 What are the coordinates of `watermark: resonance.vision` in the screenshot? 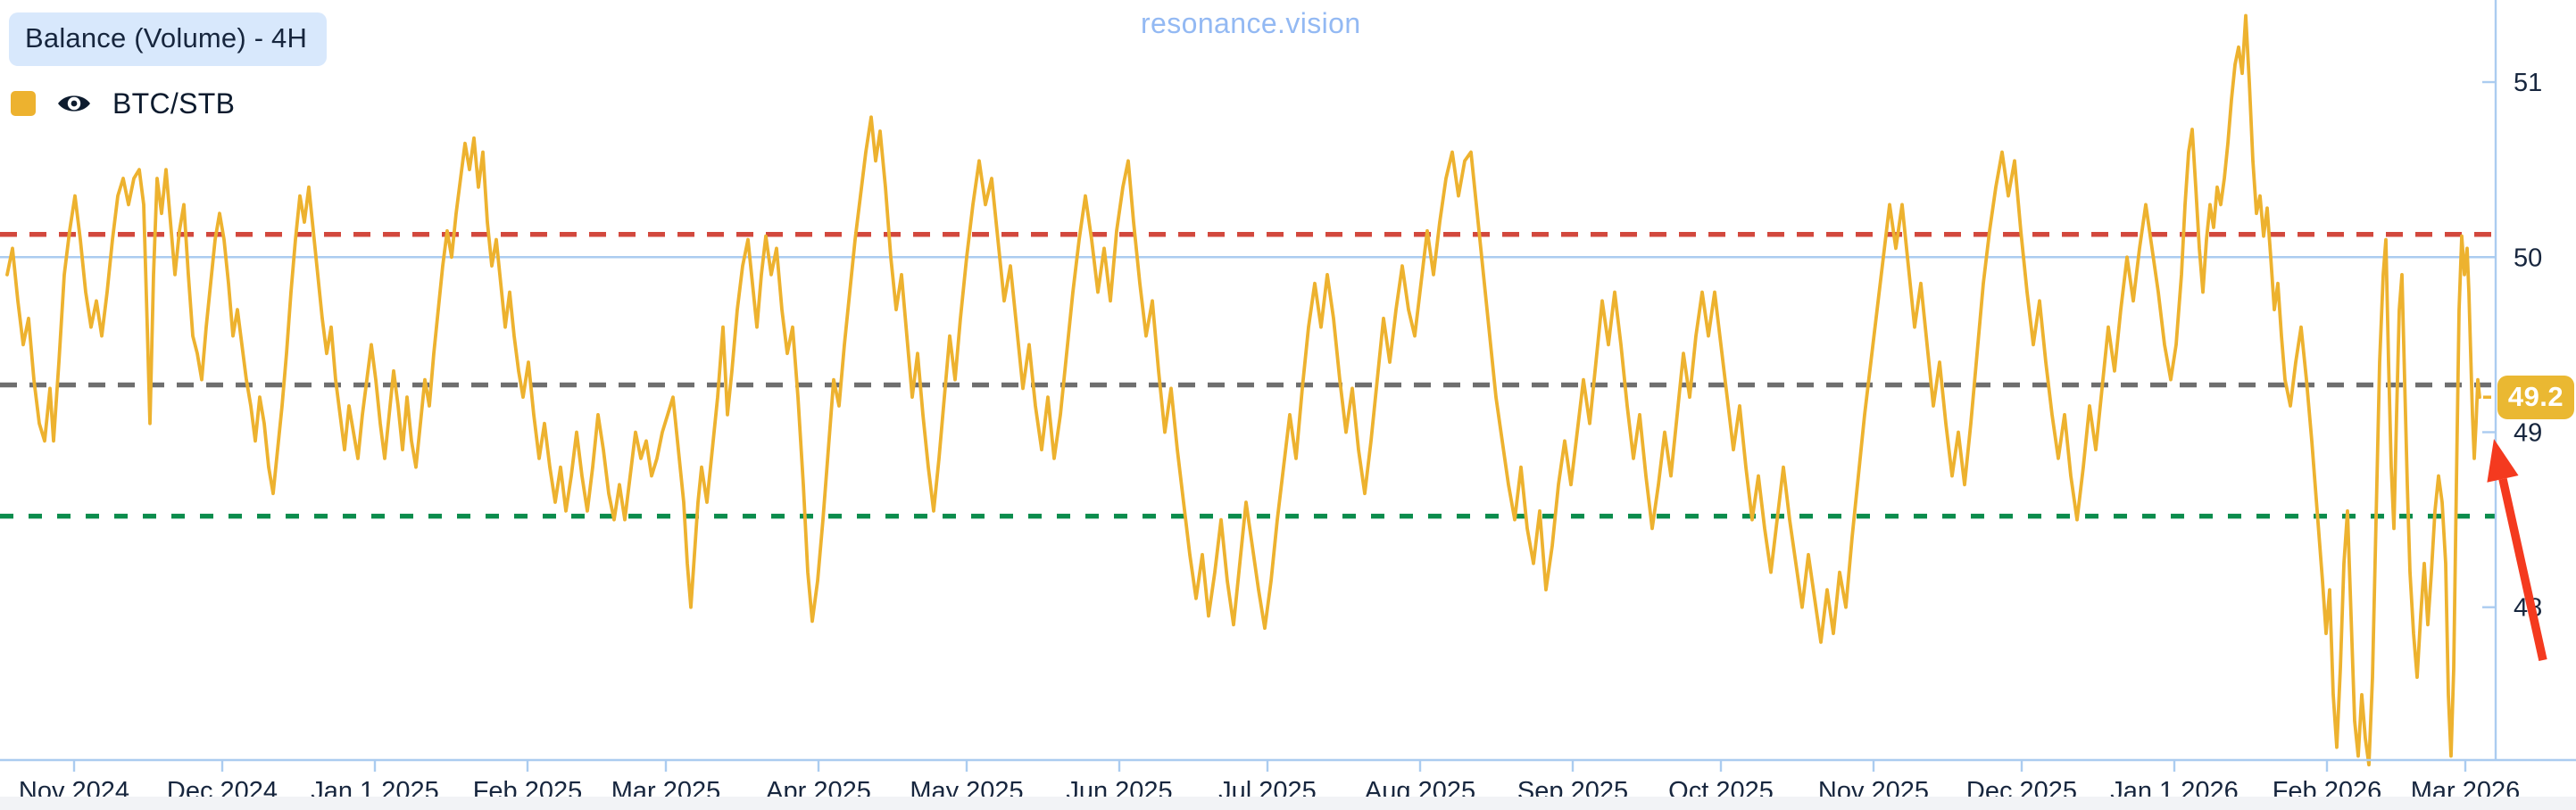 It's located at (1251, 23).